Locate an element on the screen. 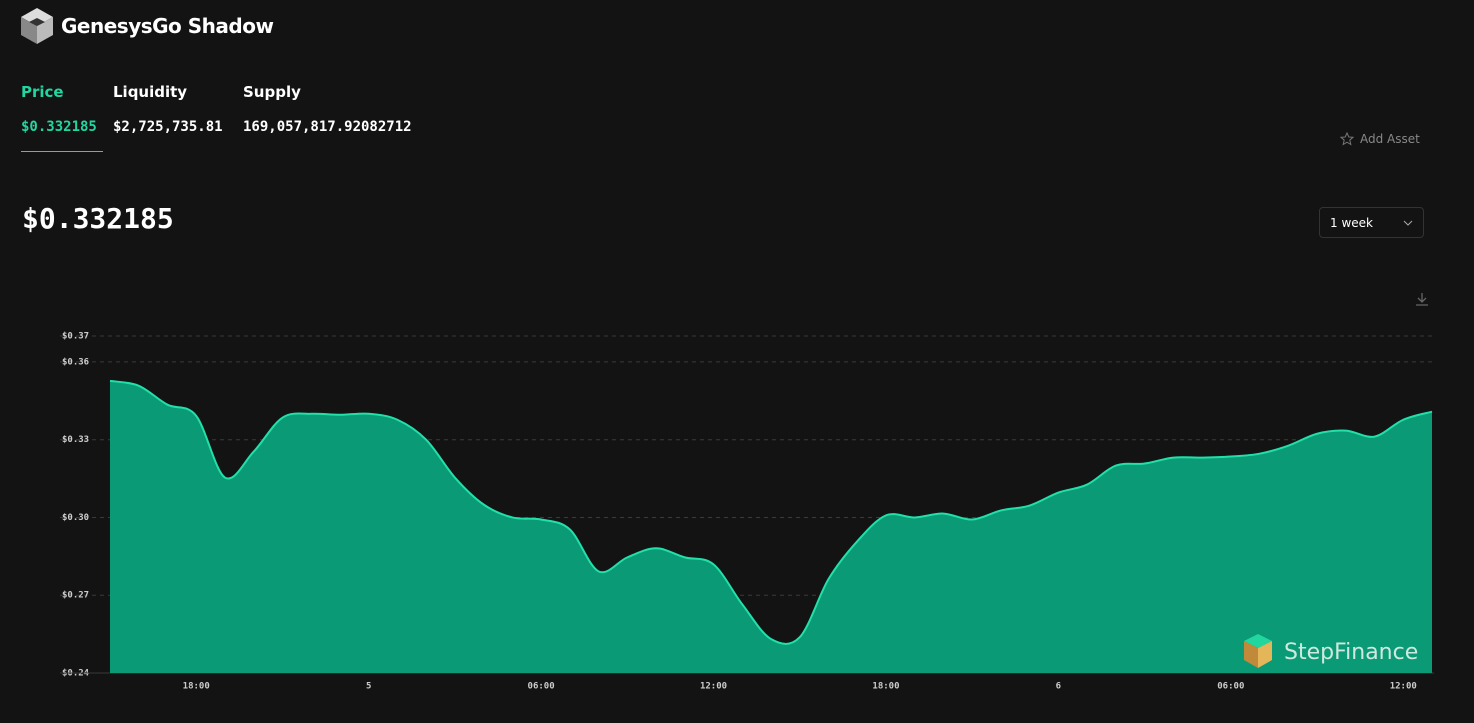  range-select: 1 week is located at coordinates (1371, 222).